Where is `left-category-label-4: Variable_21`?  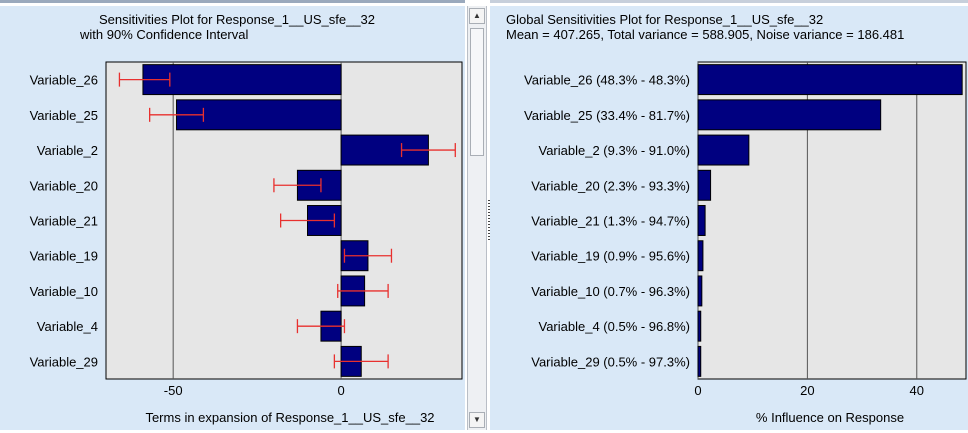
left-category-label-4: Variable_21 is located at coordinates (64, 221).